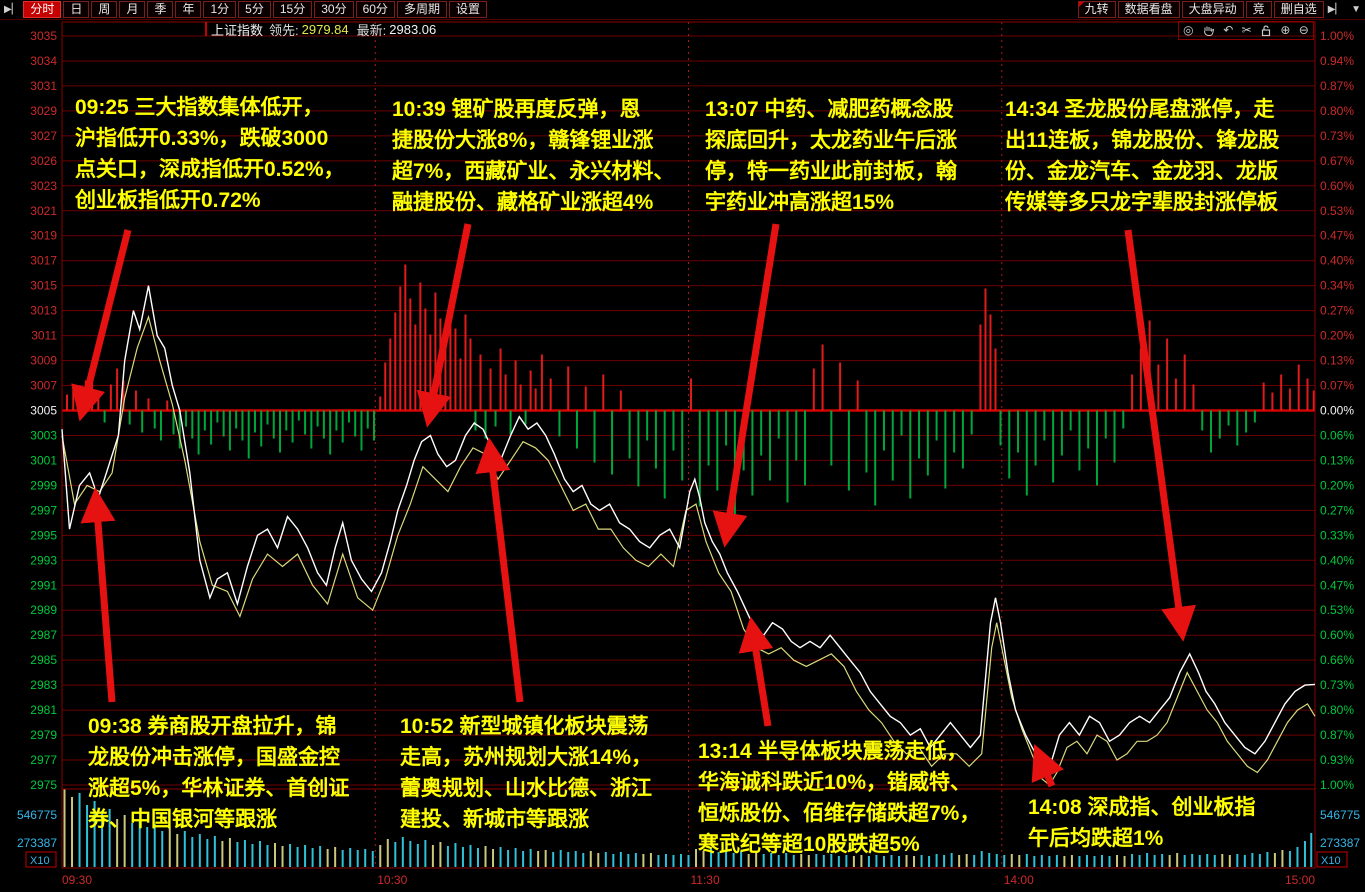 This screenshot has width=1365, height=892. I want to click on price-axis-label: 2995, so click(43, 535).